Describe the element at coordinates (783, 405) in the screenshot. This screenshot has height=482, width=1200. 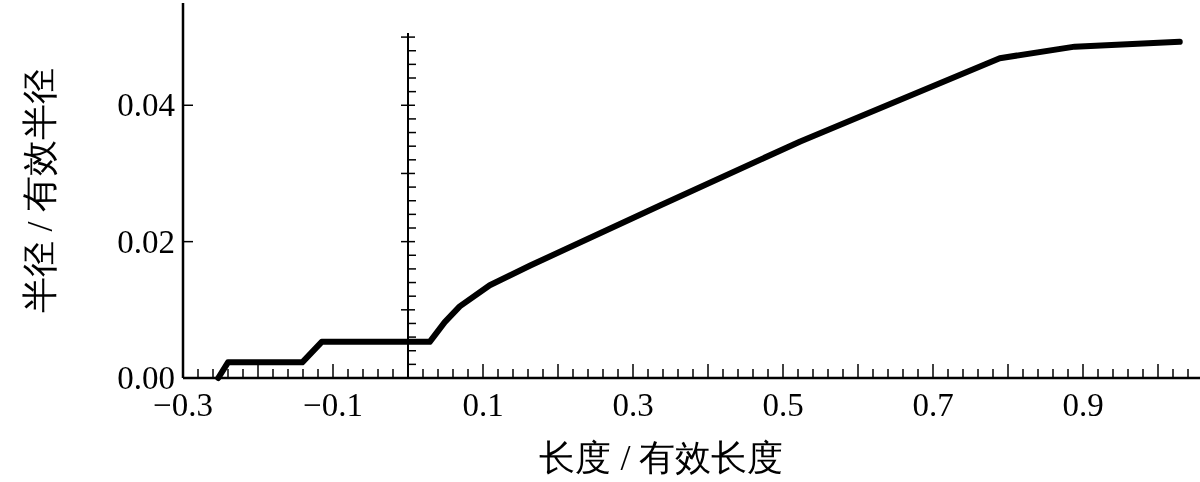
I see `x-tick-label: 0.5` at that location.